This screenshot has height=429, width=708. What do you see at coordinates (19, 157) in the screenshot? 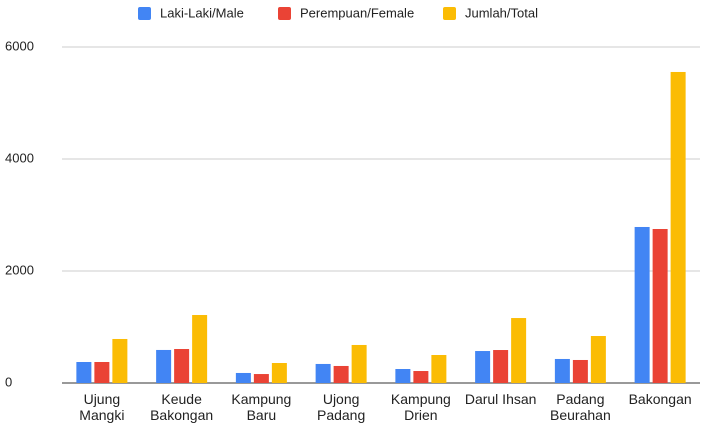
I see `y-tick-label: 4000` at bounding box center [19, 157].